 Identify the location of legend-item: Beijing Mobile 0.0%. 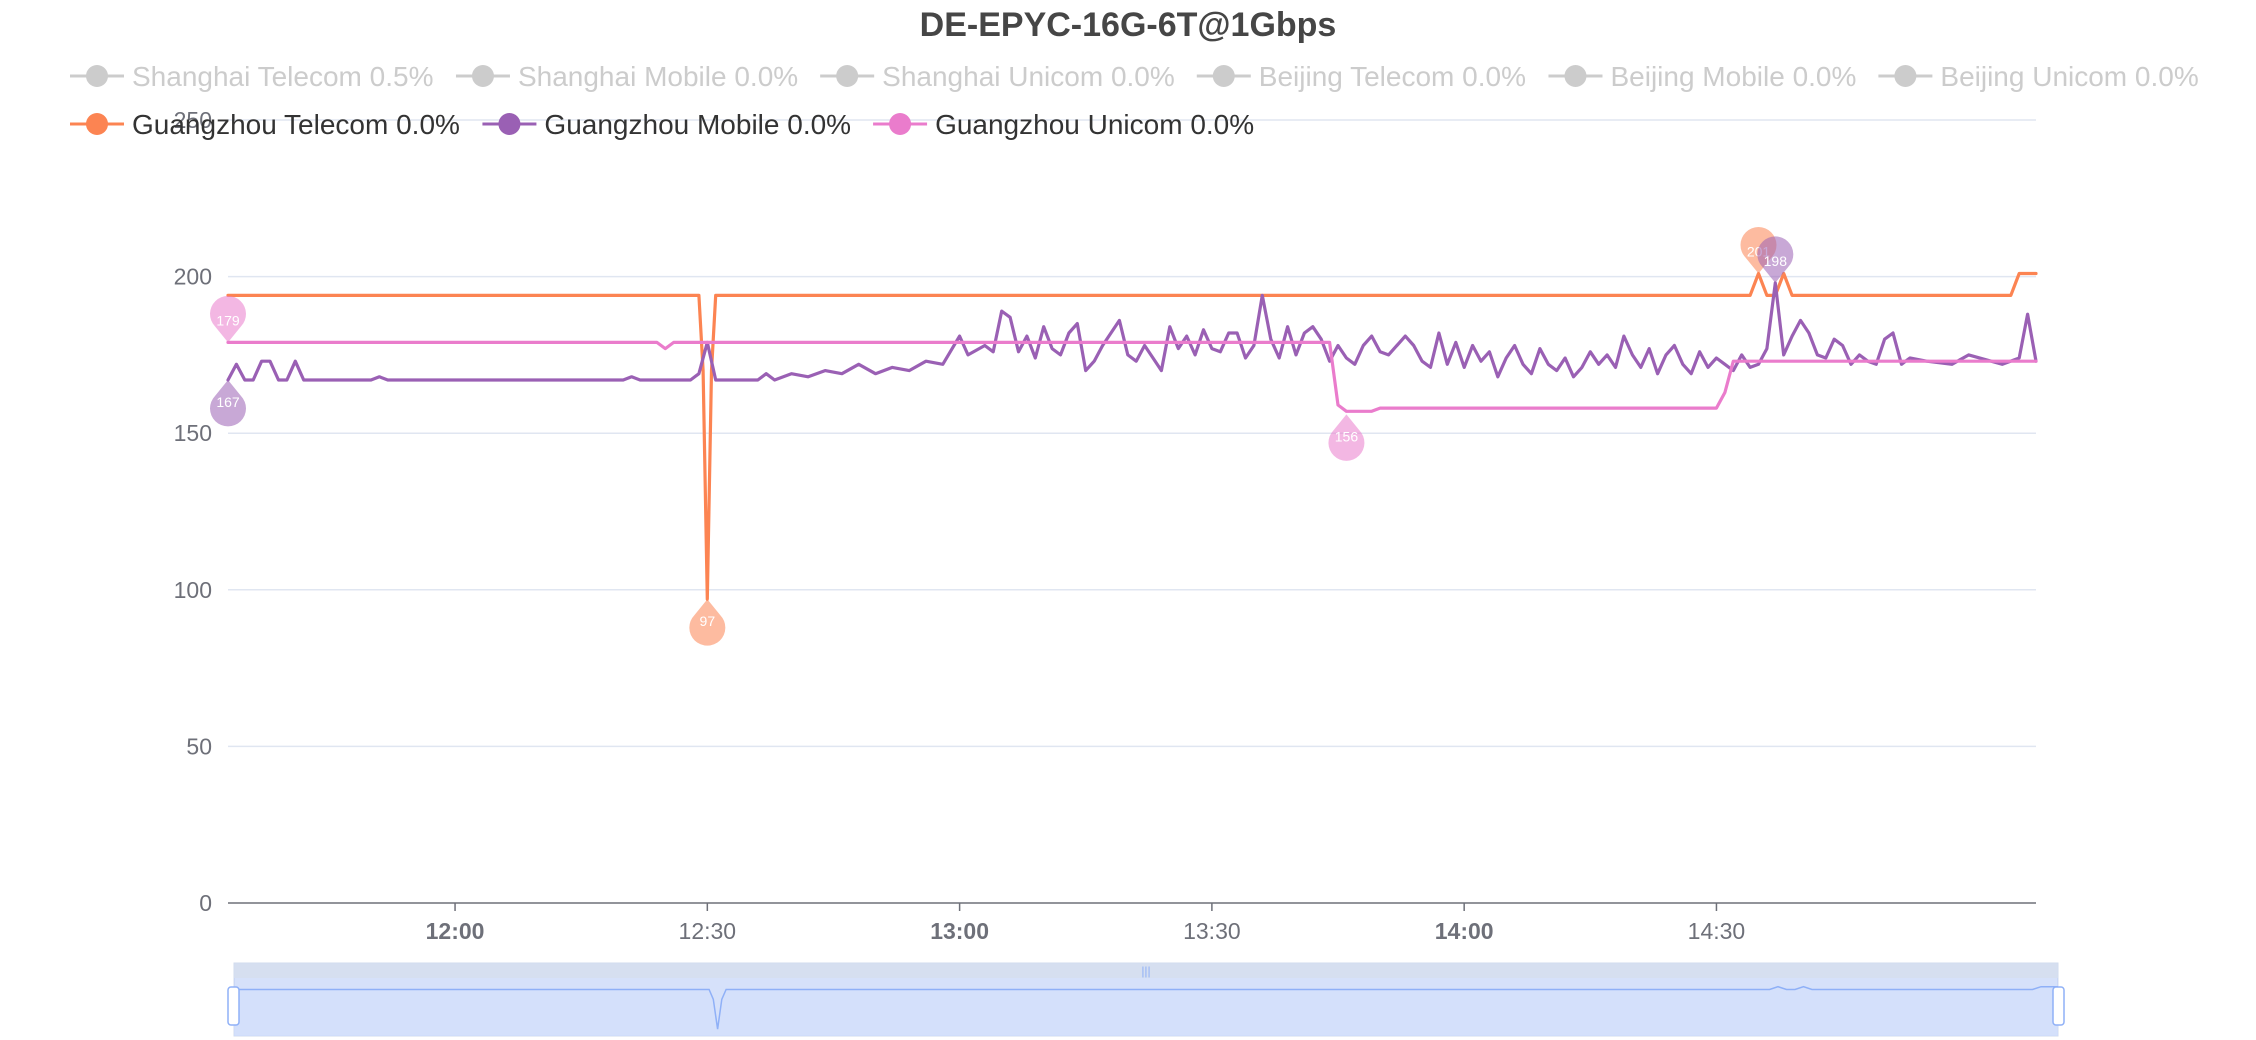
(1702, 76).